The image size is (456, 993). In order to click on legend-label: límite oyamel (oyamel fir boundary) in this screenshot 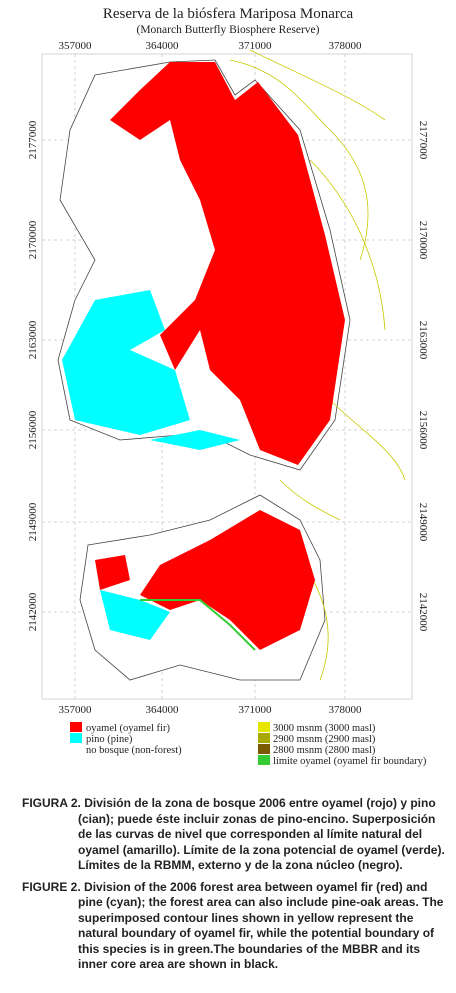, I will do `click(350, 761)`.